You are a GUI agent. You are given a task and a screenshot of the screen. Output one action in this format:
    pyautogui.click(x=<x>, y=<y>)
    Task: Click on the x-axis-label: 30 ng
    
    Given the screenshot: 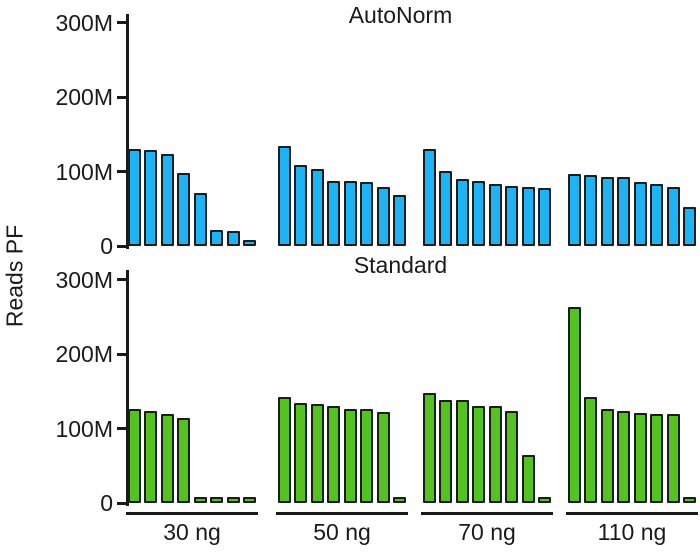 What is the action you would take?
    pyautogui.click(x=192, y=532)
    